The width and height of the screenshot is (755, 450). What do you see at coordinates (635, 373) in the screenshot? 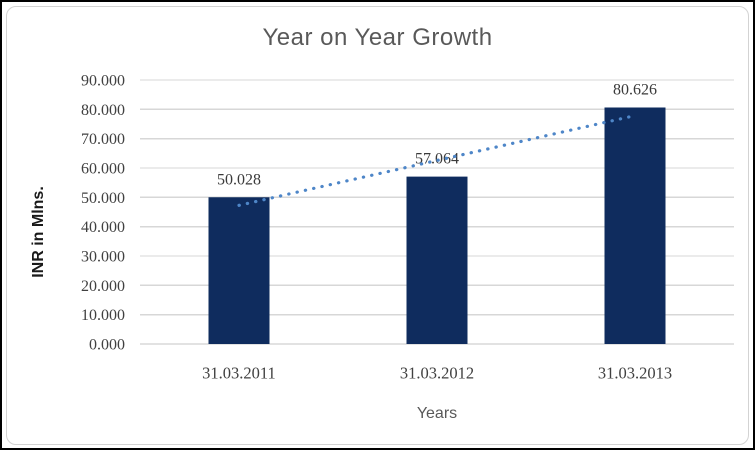
I see `x-category-label: 31.03.2013` at bounding box center [635, 373].